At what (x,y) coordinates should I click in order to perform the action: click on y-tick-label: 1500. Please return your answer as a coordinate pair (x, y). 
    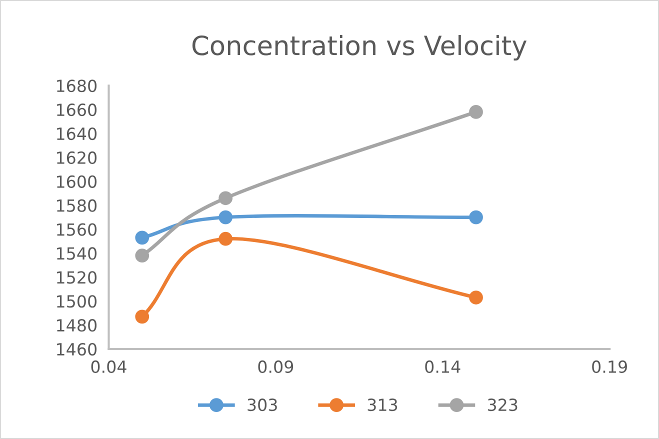
    Looking at the image, I should click on (77, 301).